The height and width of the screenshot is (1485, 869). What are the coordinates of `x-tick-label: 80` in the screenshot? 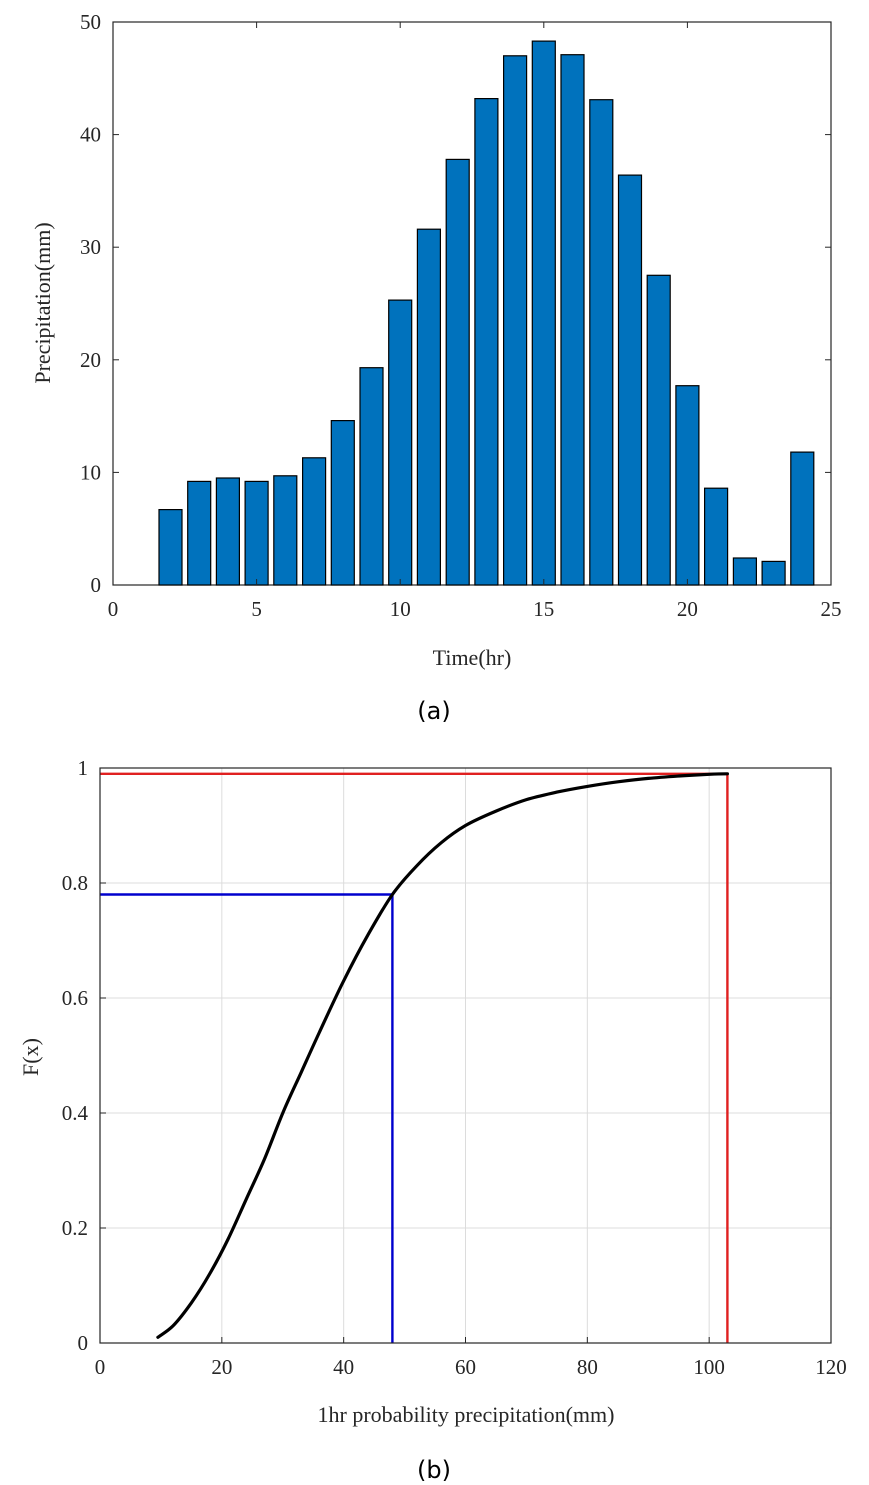 It's located at (587, 1367).